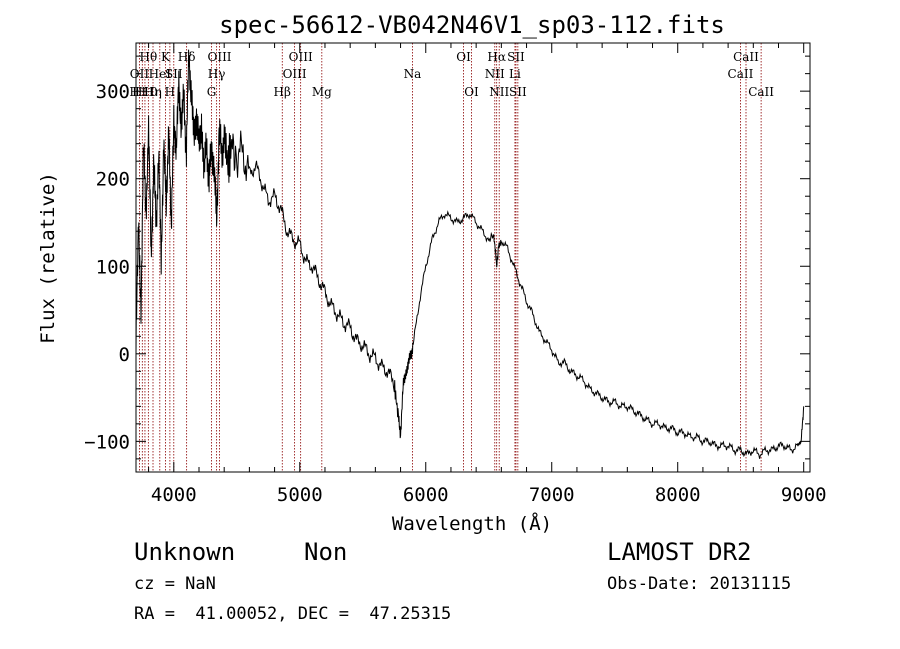 This screenshot has height=649, width=900. What do you see at coordinates (761, 92) in the screenshot?
I see `marker-label-28-row3: CaII` at bounding box center [761, 92].